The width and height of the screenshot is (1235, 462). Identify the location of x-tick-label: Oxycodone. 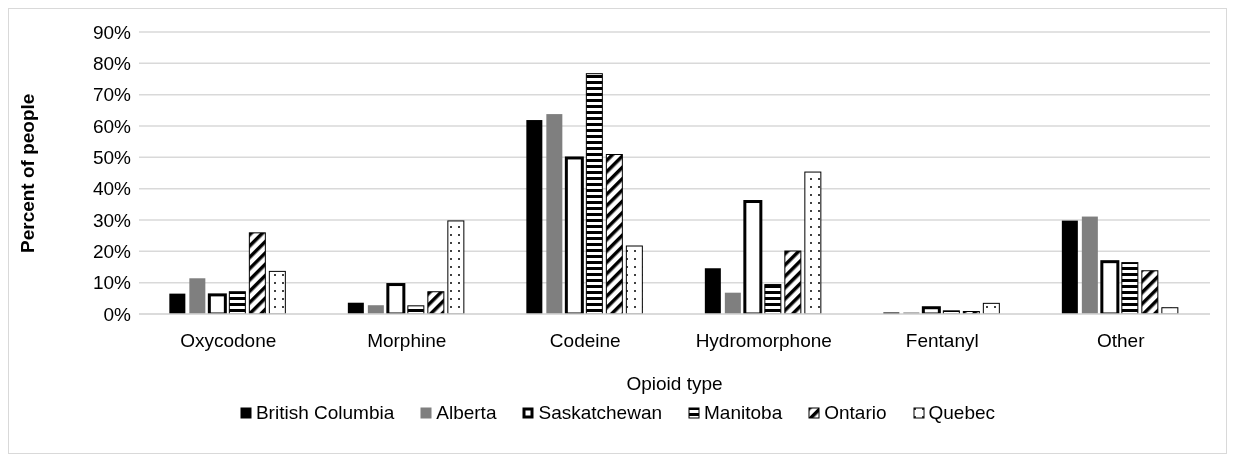
(228, 341).